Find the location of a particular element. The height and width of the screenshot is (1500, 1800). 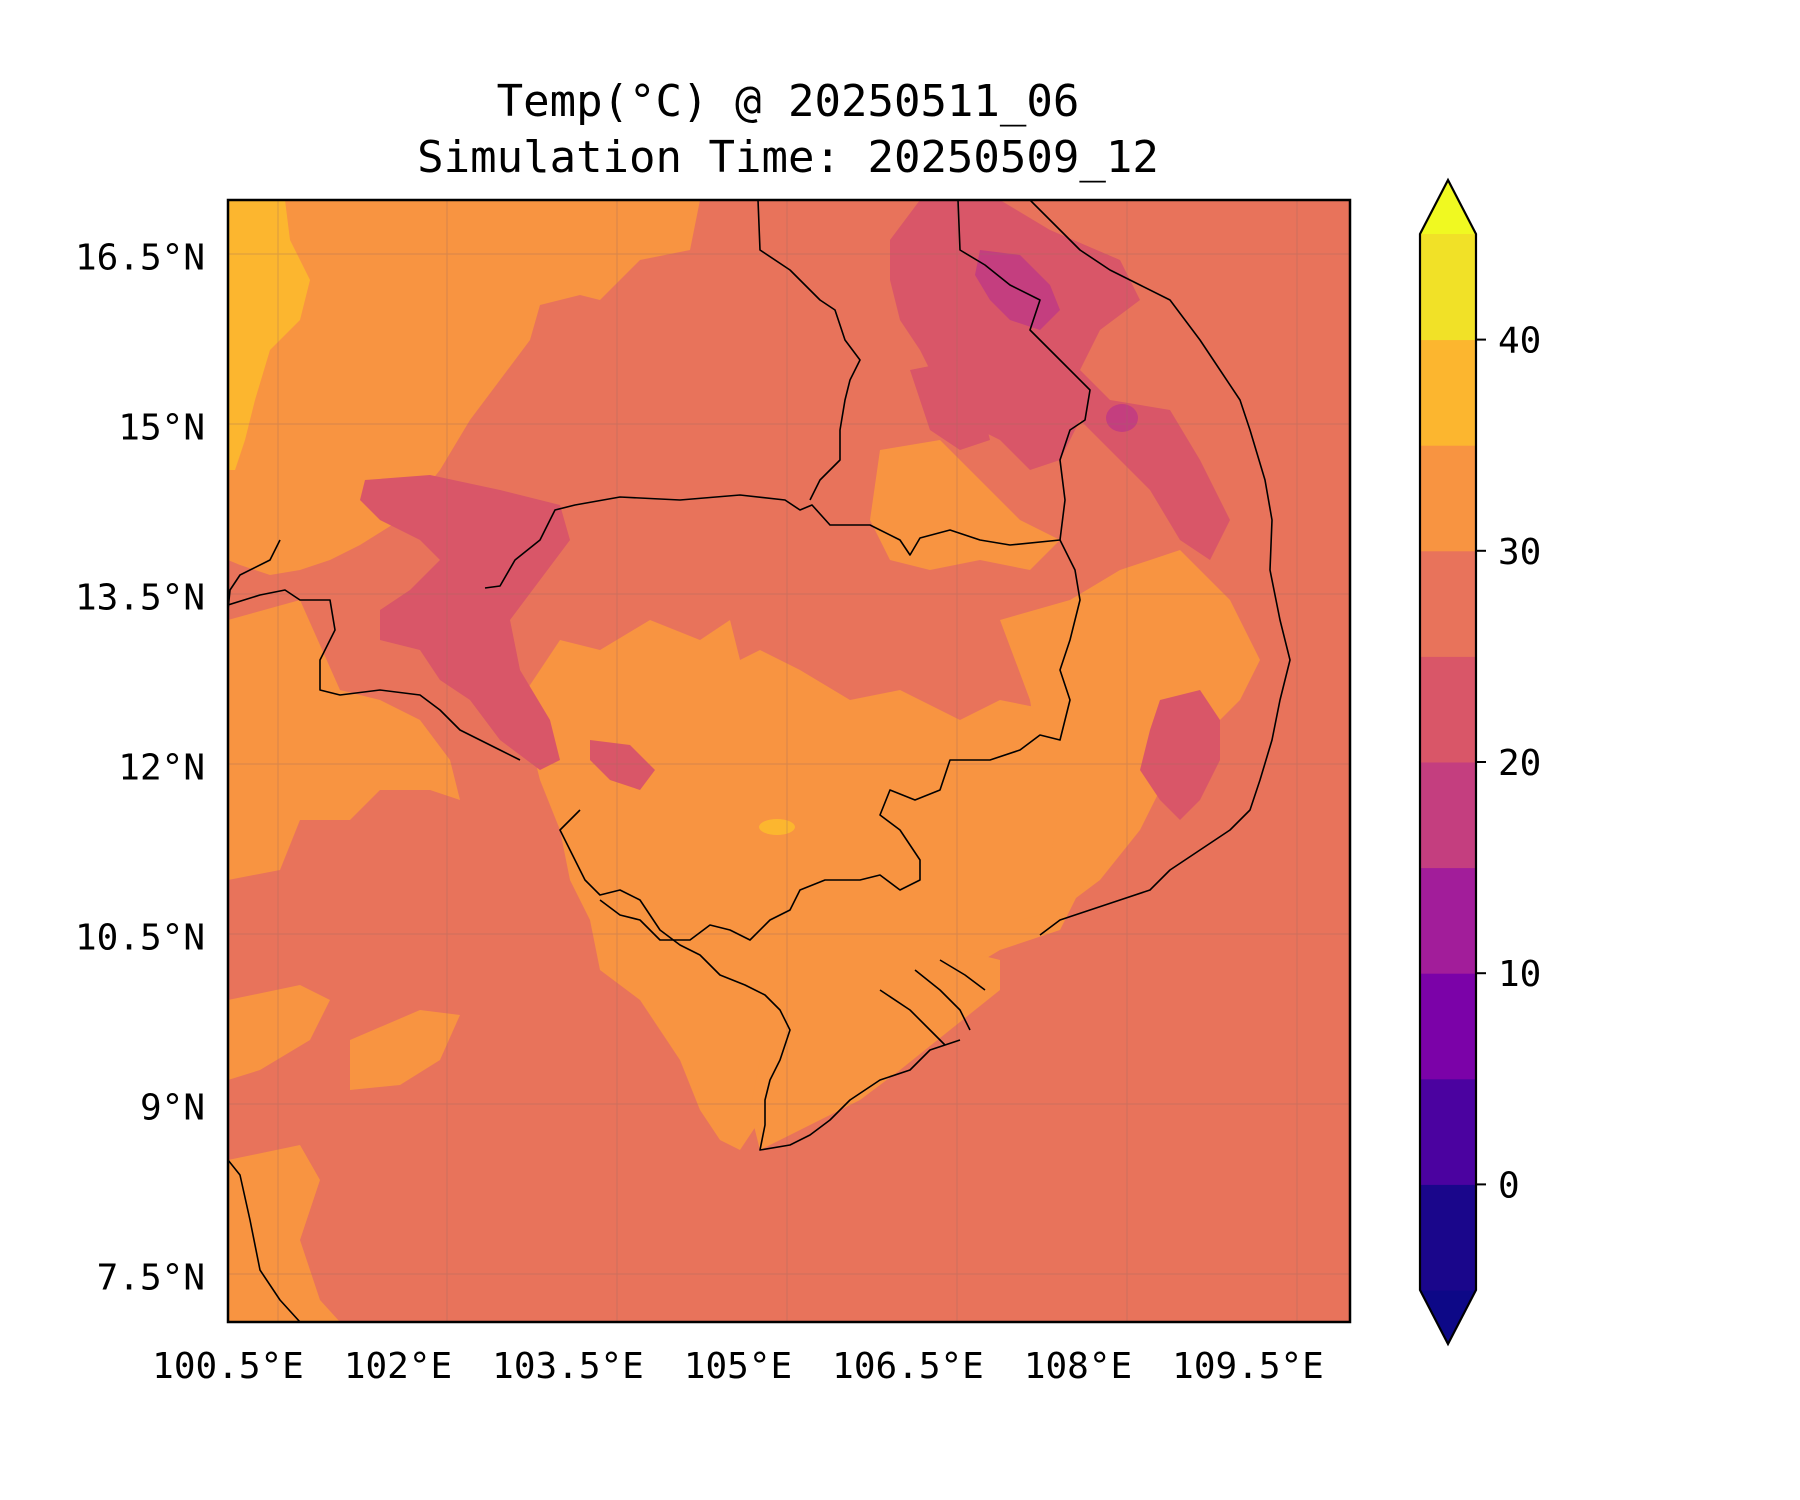

contour-band-vn-peak-magenta is located at coordinates (1122, 418).